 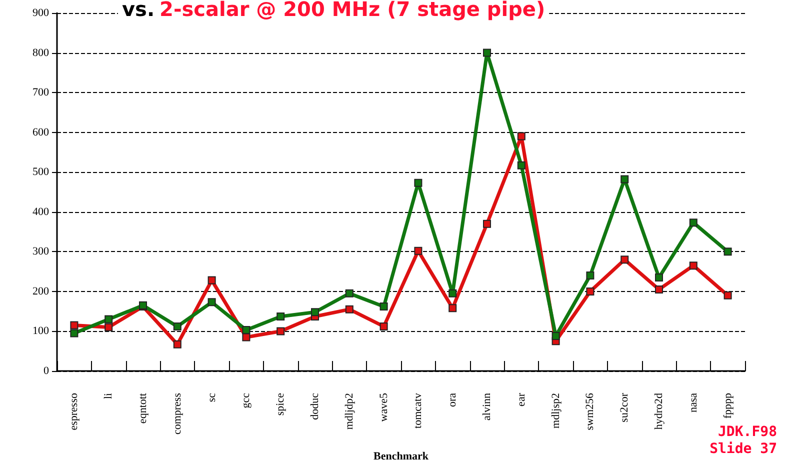 What do you see at coordinates (212, 397) in the screenshot?
I see `x-tick-label: sc` at bounding box center [212, 397].